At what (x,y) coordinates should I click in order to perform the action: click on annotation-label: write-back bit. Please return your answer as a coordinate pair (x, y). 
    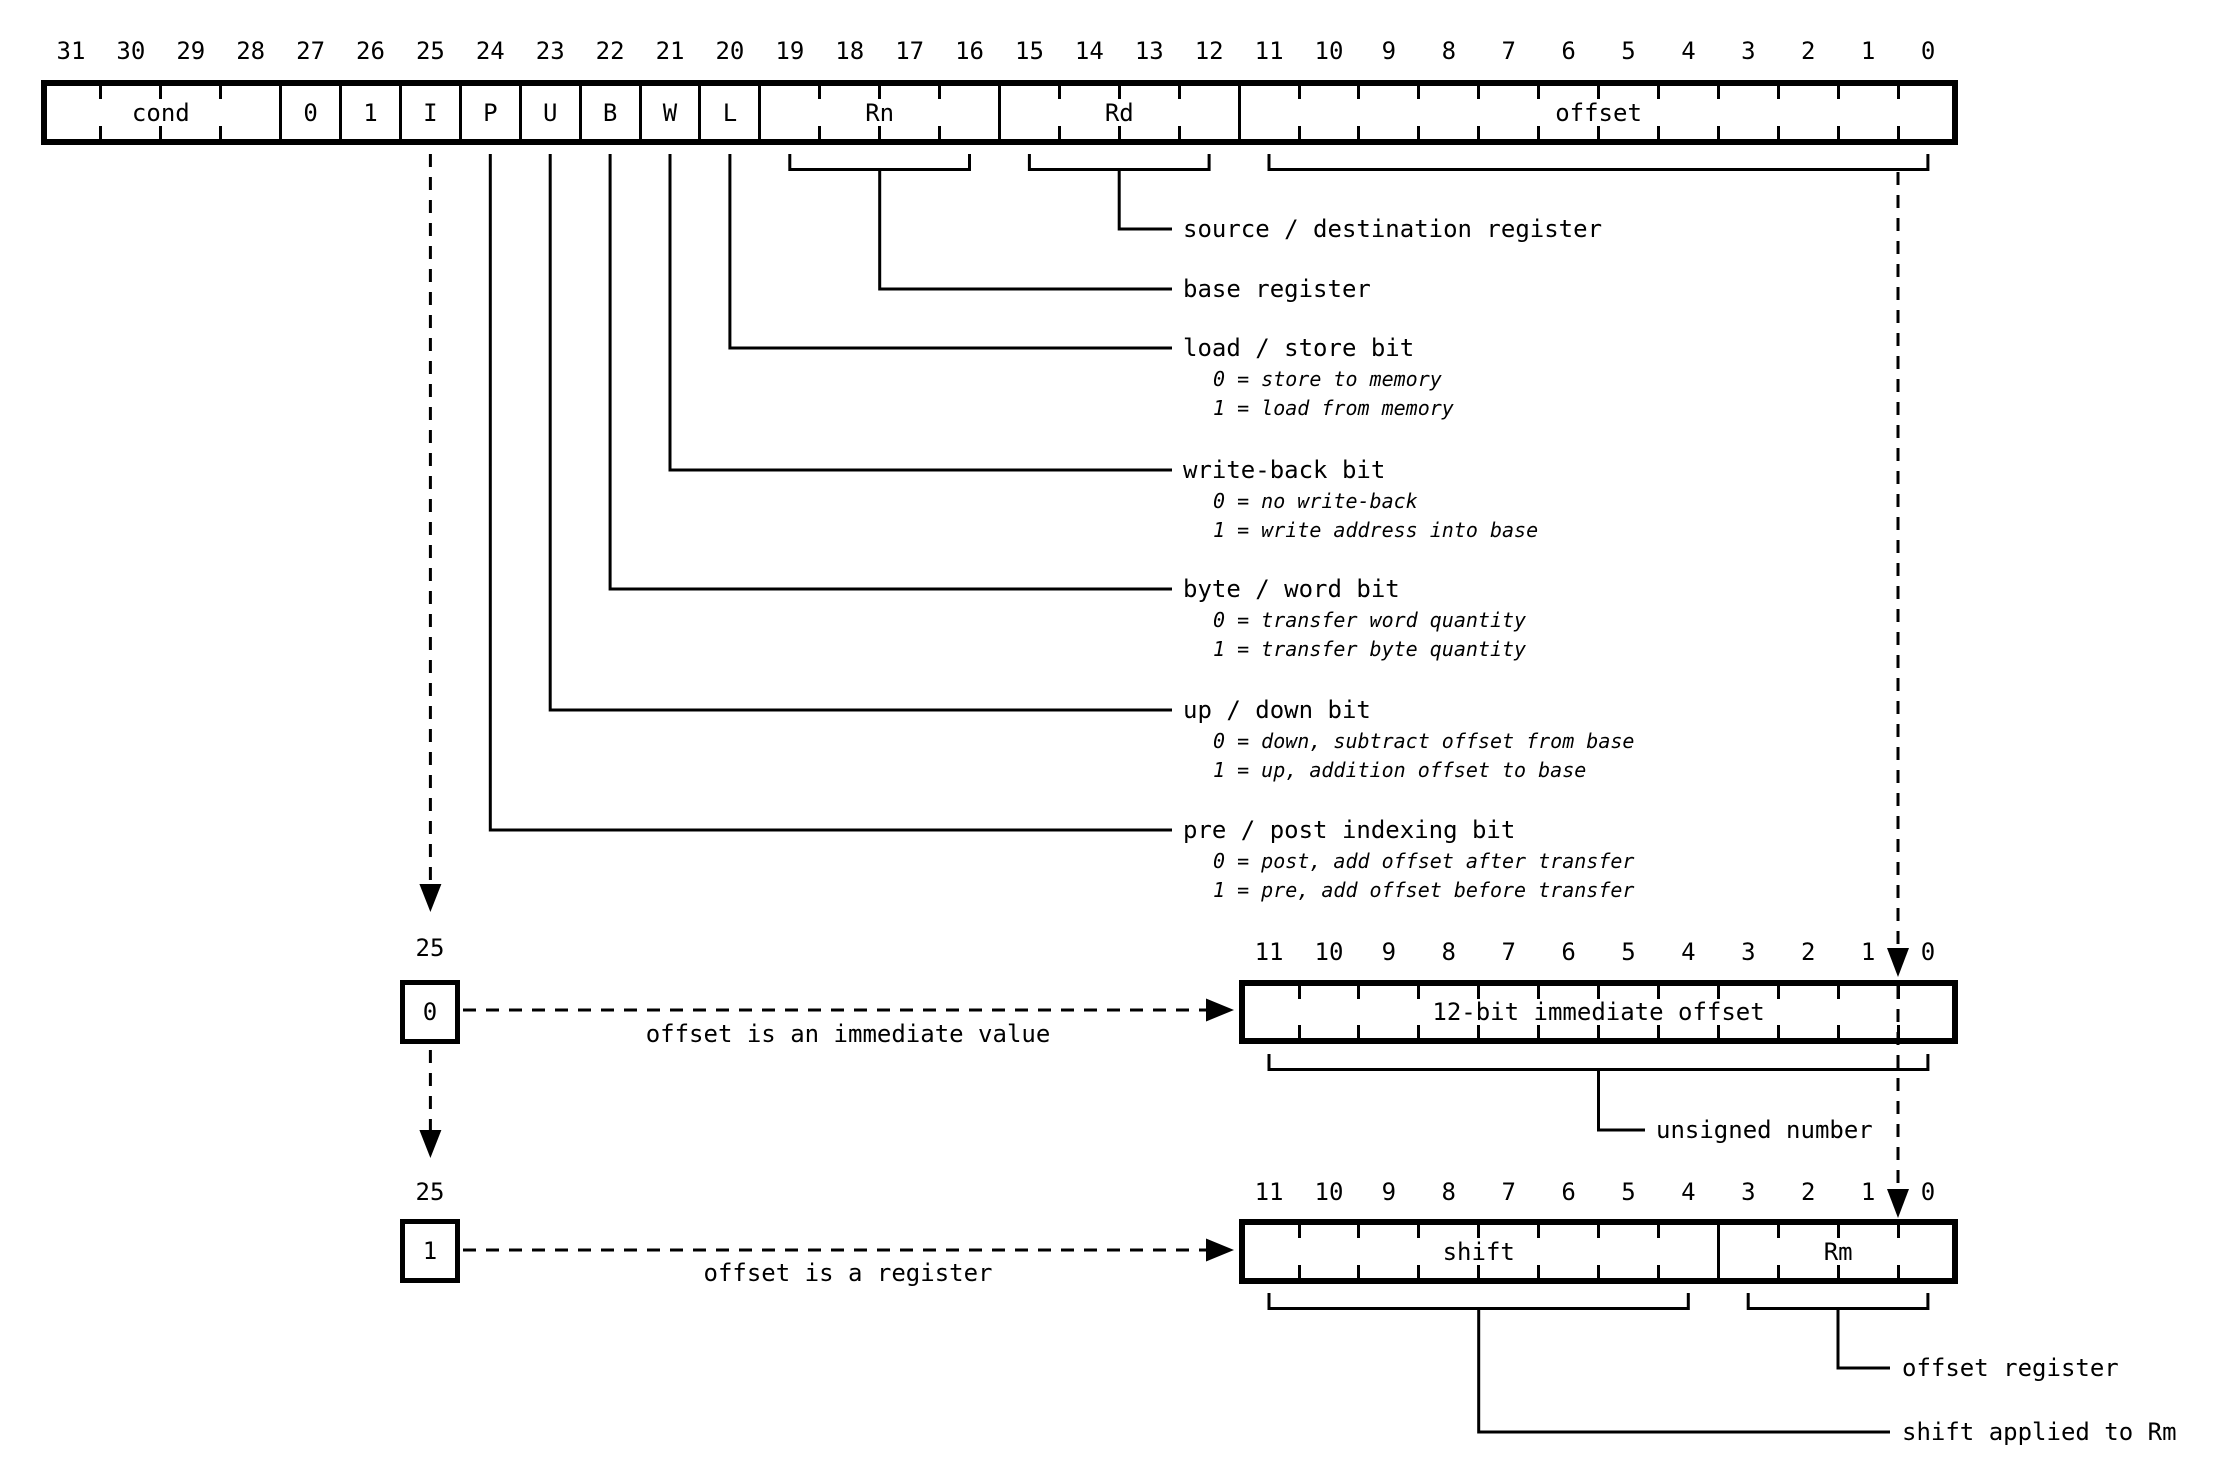
    Looking at the image, I should click on (1284, 470).